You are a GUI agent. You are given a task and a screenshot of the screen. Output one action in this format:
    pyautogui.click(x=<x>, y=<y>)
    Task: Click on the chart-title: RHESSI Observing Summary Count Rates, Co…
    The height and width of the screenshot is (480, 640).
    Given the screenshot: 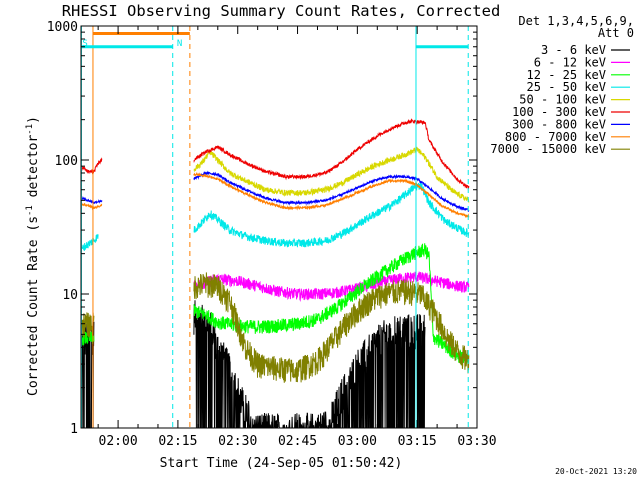 What is the action you would take?
    pyautogui.click(x=281, y=11)
    